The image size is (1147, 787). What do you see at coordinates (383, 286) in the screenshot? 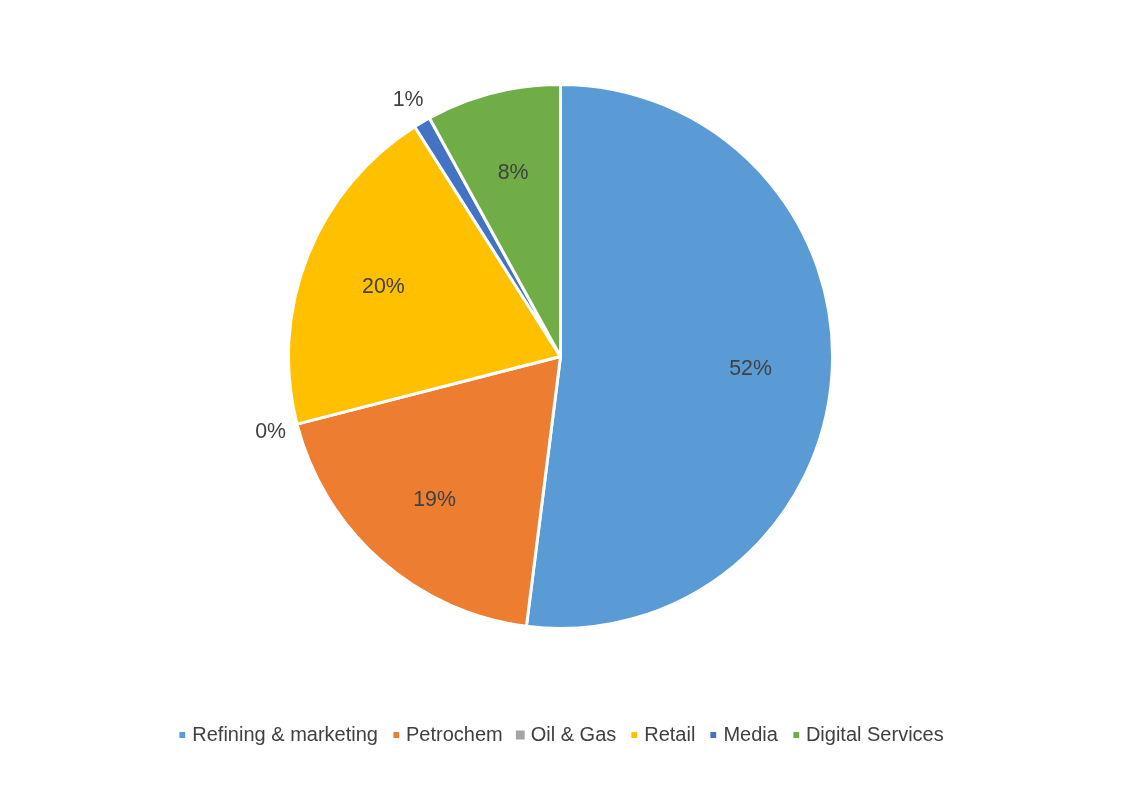
I see `data-label: 20%` at bounding box center [383, 286].